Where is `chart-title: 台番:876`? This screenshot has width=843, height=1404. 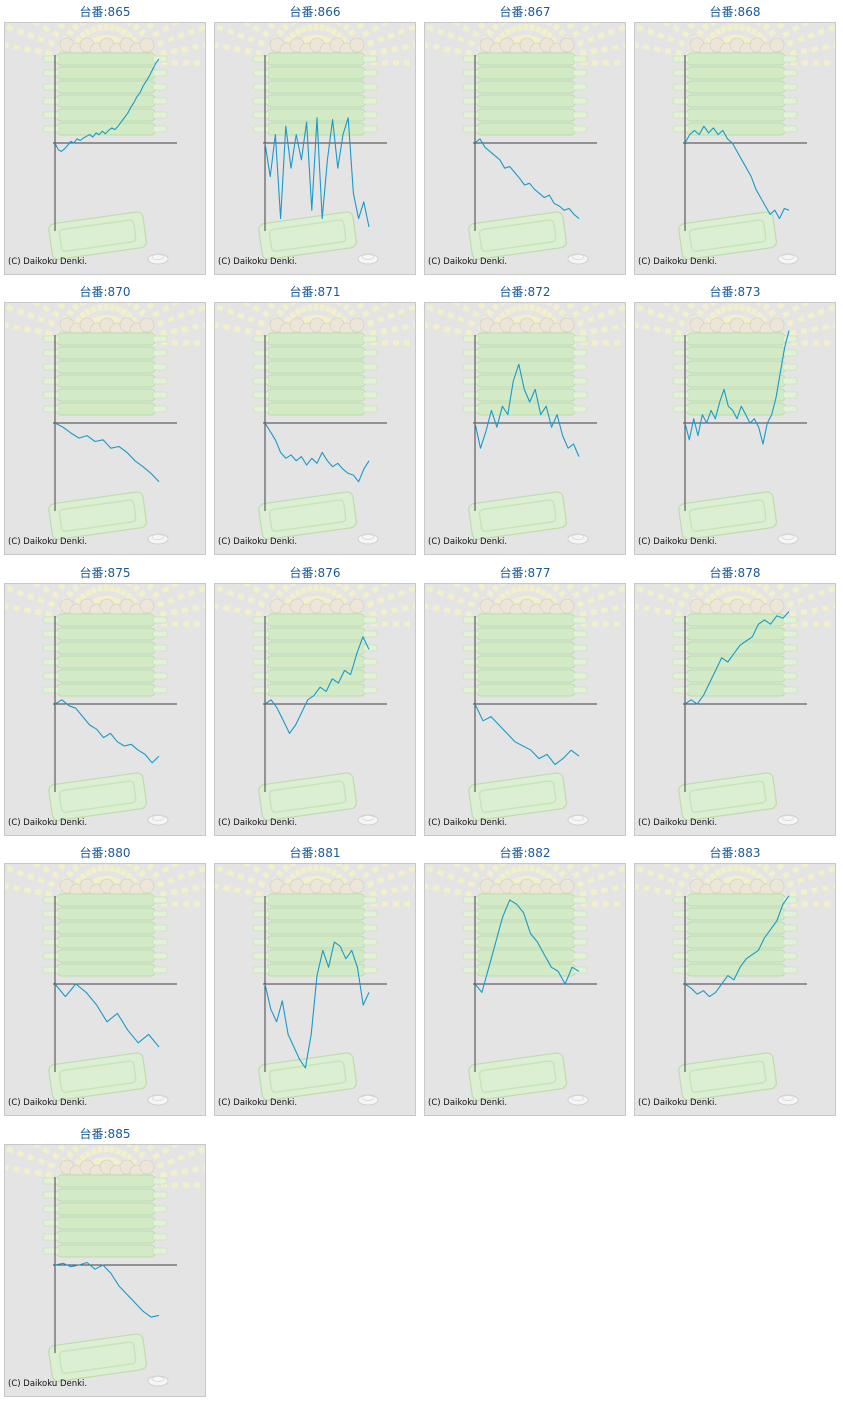
chart-title: 台番:876 is located at coordinates (315, 573).